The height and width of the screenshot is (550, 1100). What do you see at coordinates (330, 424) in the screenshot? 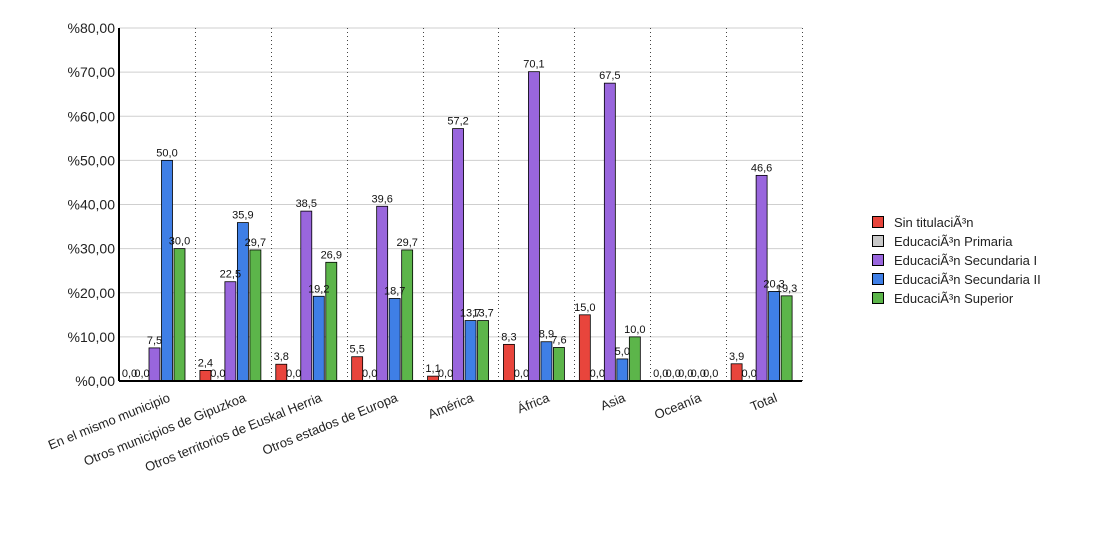
I see `x-tick-label: Otros estados de Europa` at bounding box center [330, 424].